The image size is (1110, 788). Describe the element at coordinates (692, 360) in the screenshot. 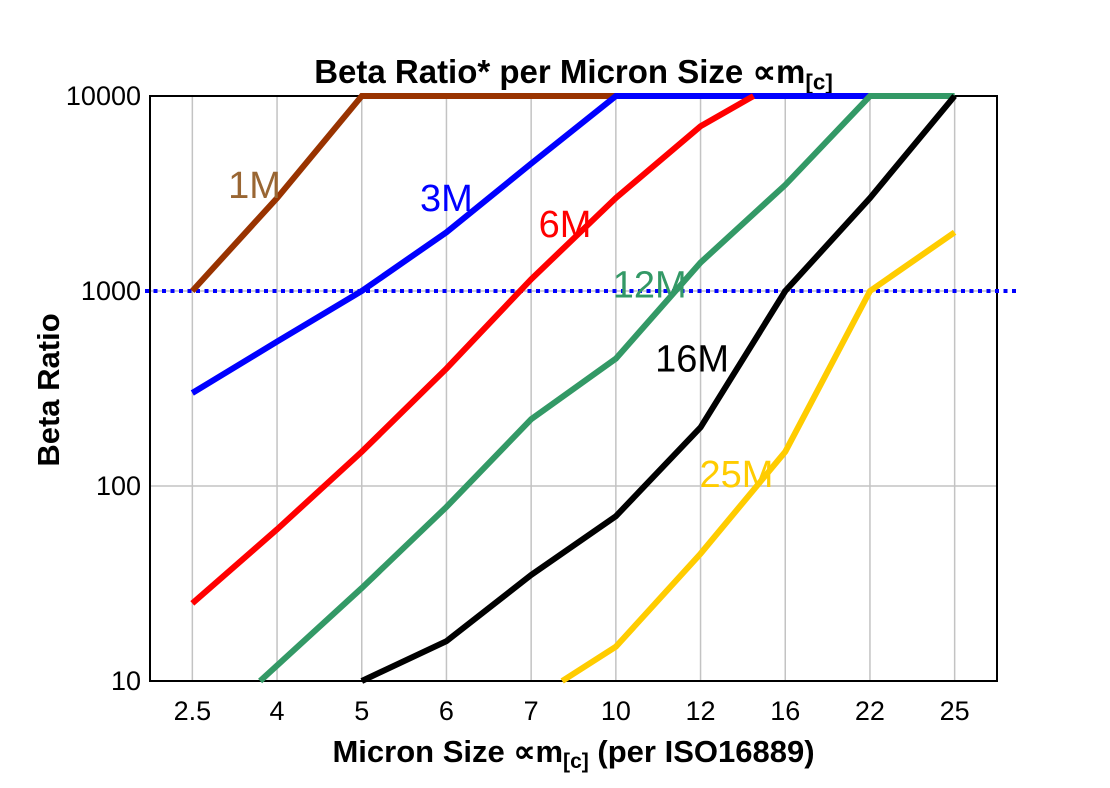

I see `series-label-16m: 16M` at that location.